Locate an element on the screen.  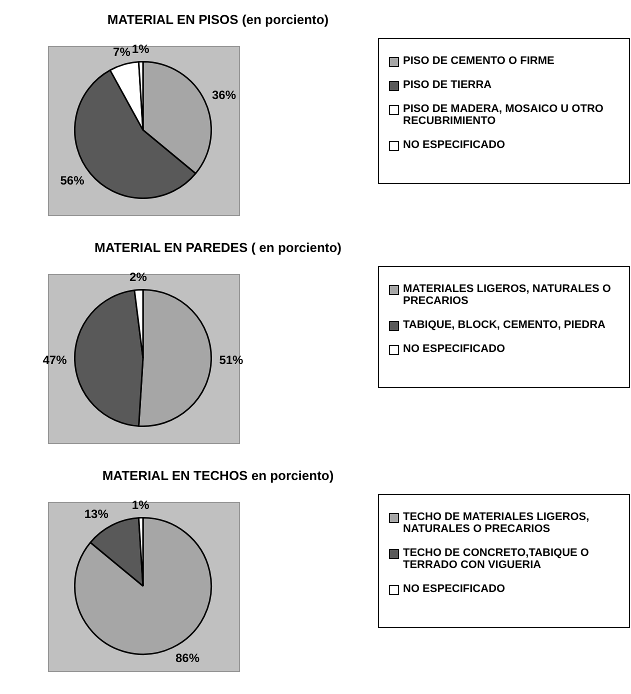
legend-label: MATERIALES LIGEROS, NATURALES O PRECARIOS is located at coordinates (507, 295).